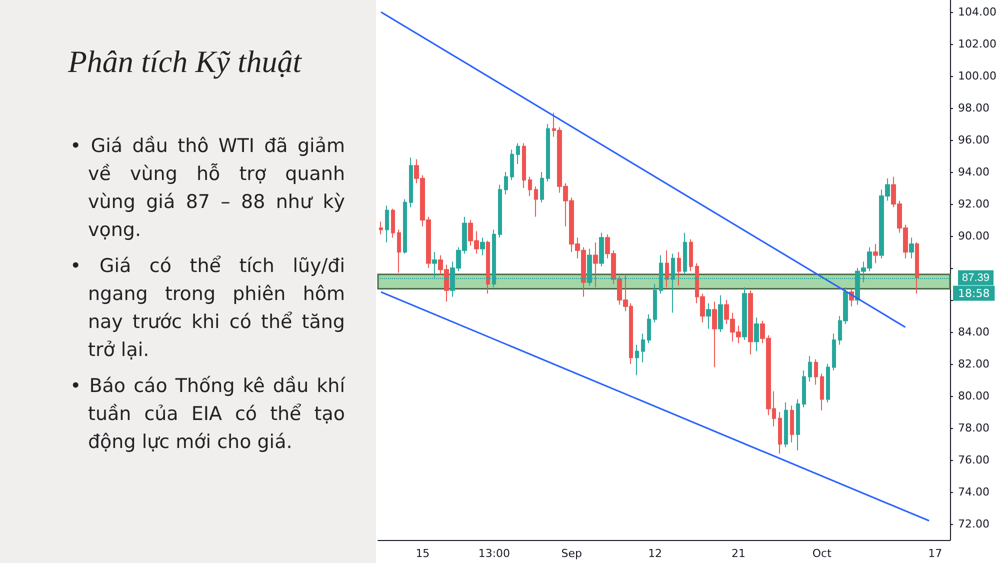  I want to click on x-tick-label: 12, so click(655, 553).